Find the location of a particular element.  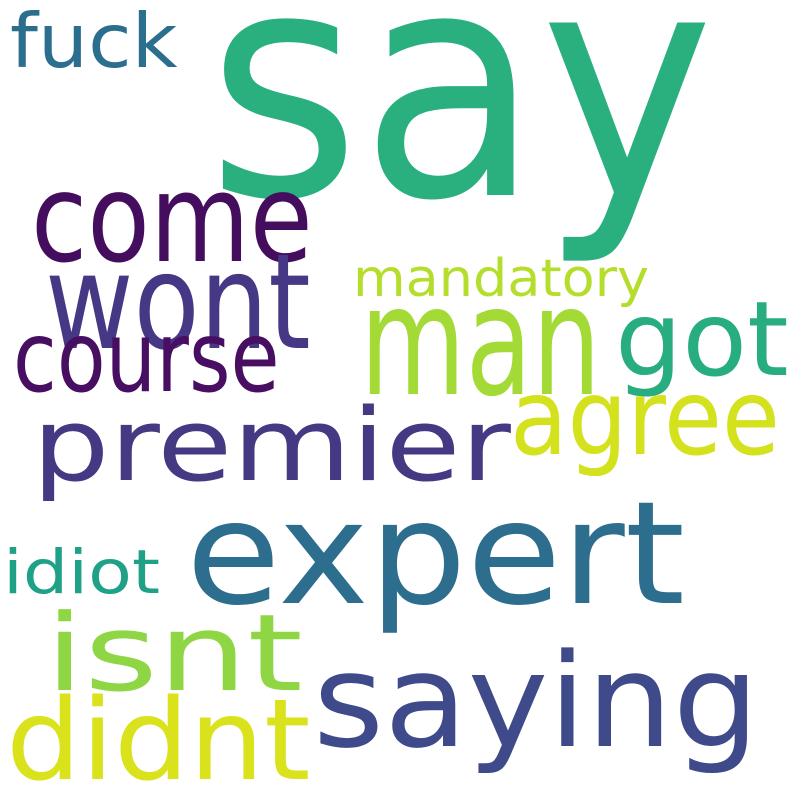

word-isnt: isnt is located at coordinates (174, 653).